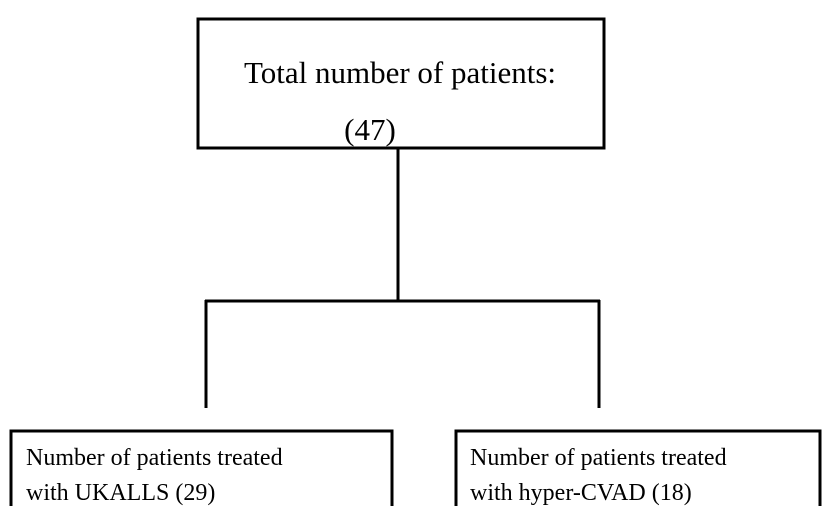 Image resolution: width=824 pixels, height=506 pixels. What do you see at coordinates (400, 72) in the screenshot?
I see `root-line: Total number of patients:` at bounding box center [400, 72].